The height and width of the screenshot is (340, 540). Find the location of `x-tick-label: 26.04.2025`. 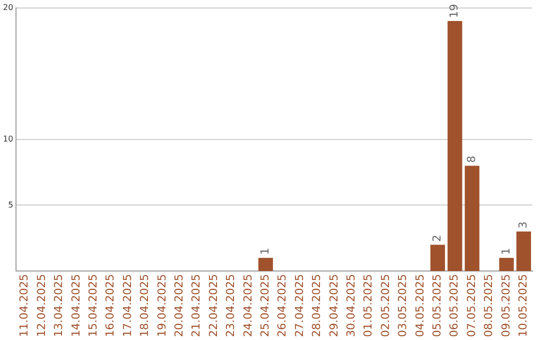

x-tick-label: 26.04.2025 is located at coordinates (282, 306).